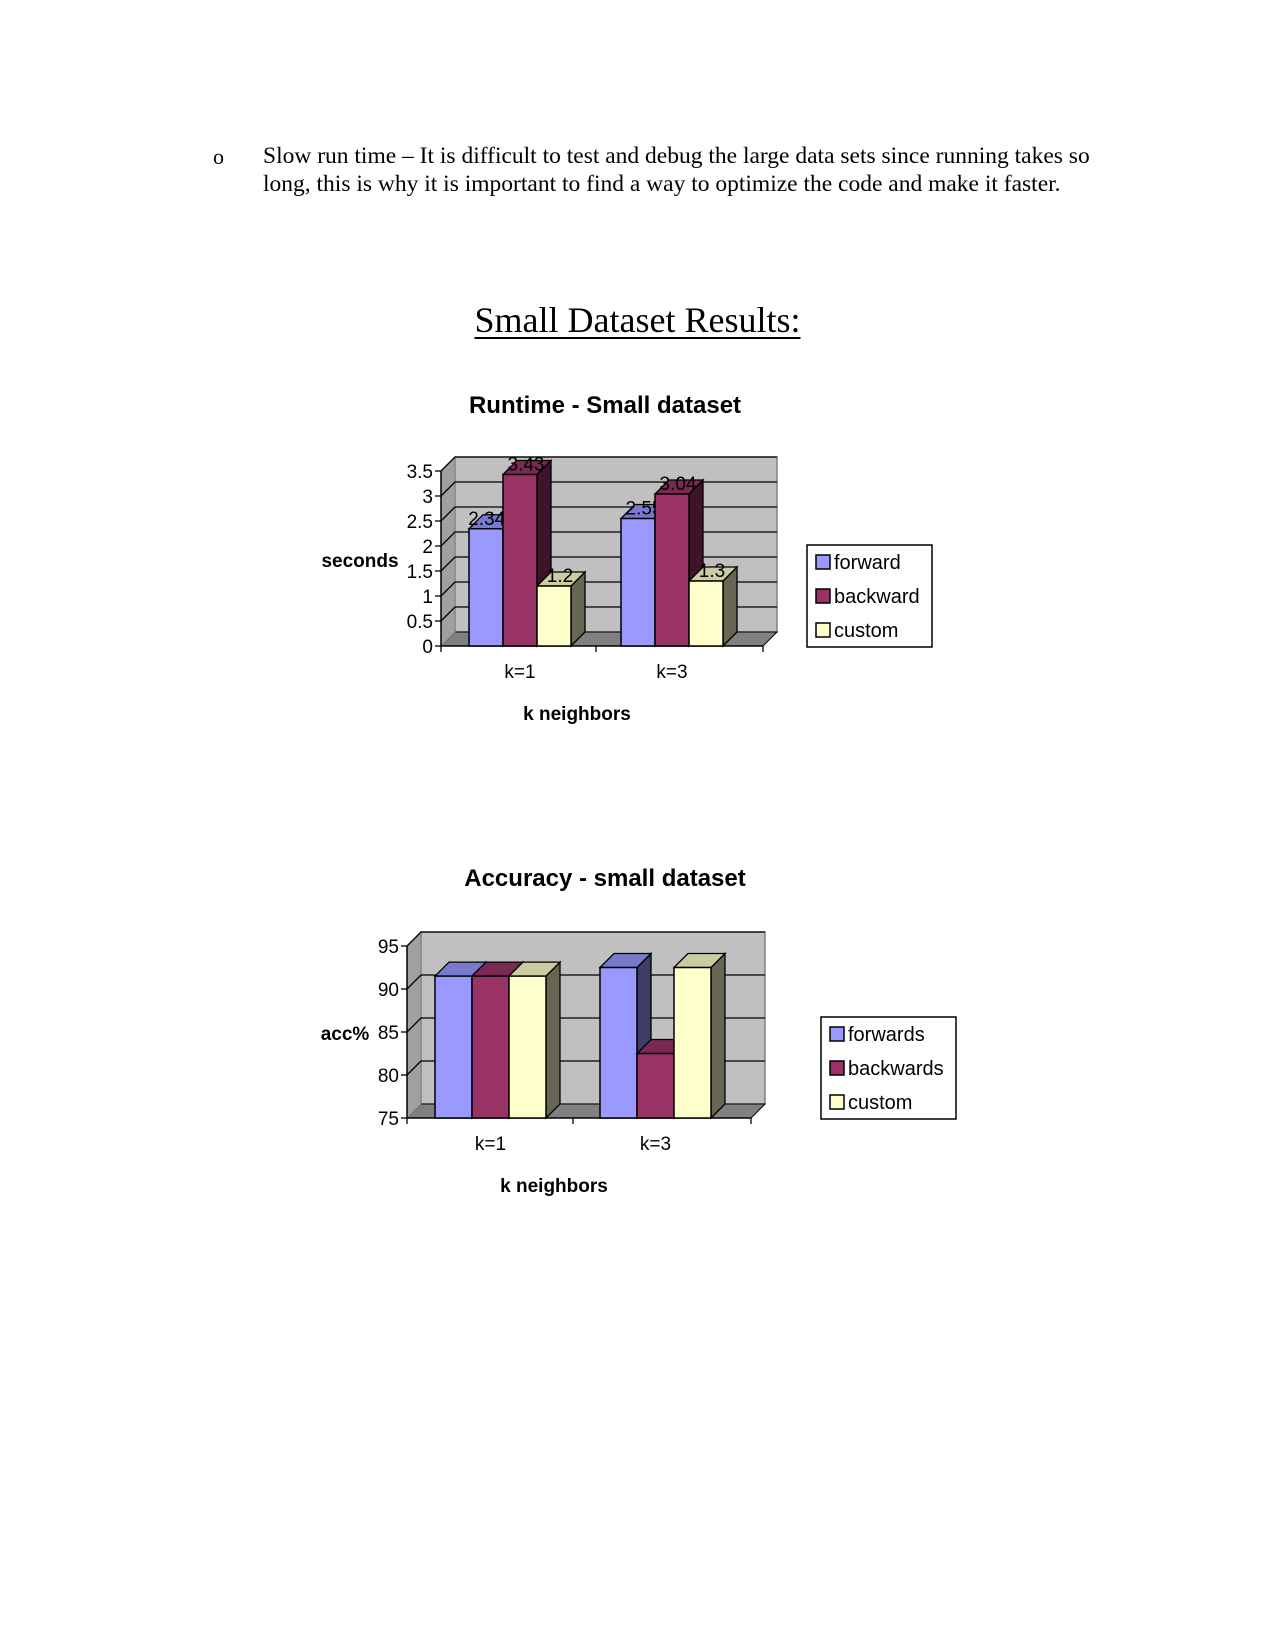  I want to click on y-tick-label: 1, so click(427, 597).